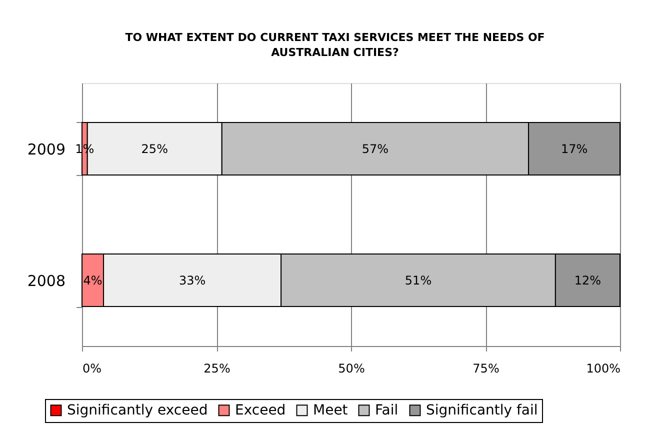 The image size is (659, 426). What do you see at coordinates (46, 149) in the screenshot?
I see `y-tick-label: 2009` at bounding box center [46, 149].